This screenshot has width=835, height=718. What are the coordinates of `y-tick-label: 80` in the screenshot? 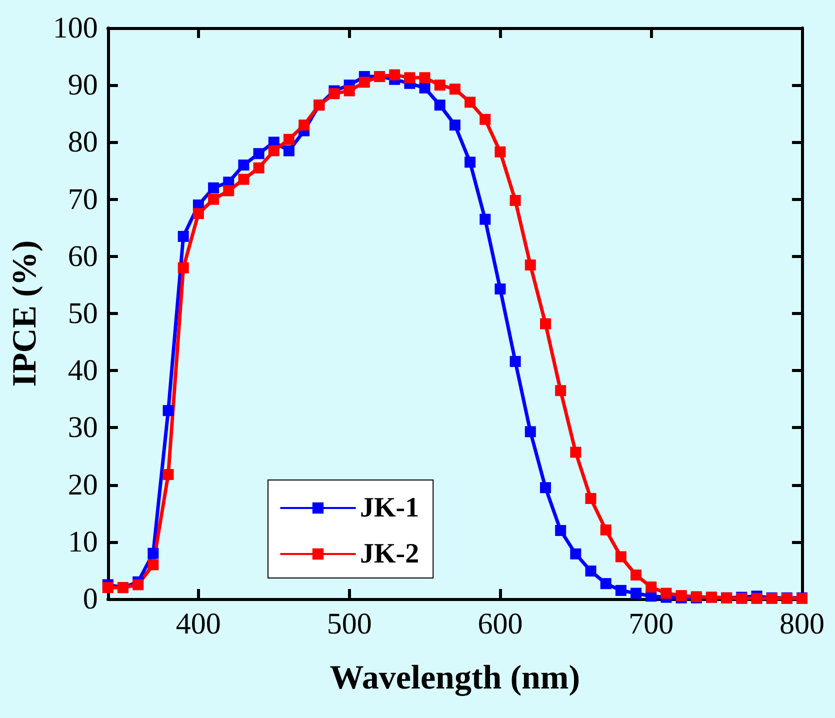 It's located at (83, 142).